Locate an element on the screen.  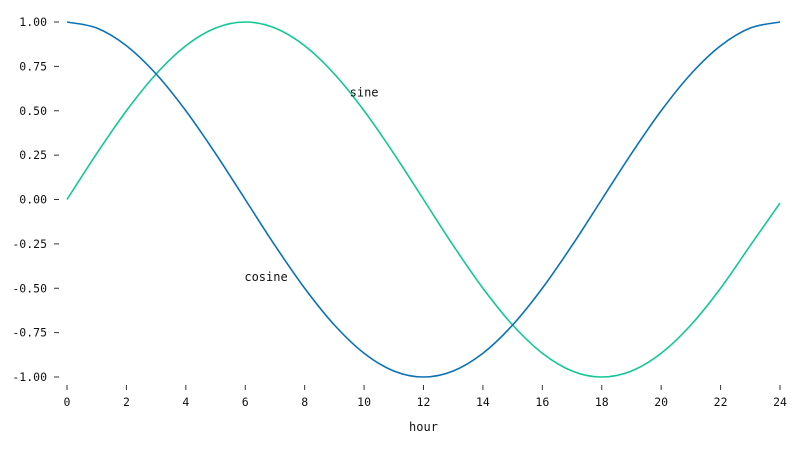
x-tick-label: 6 is located at coordinates (245, 402).